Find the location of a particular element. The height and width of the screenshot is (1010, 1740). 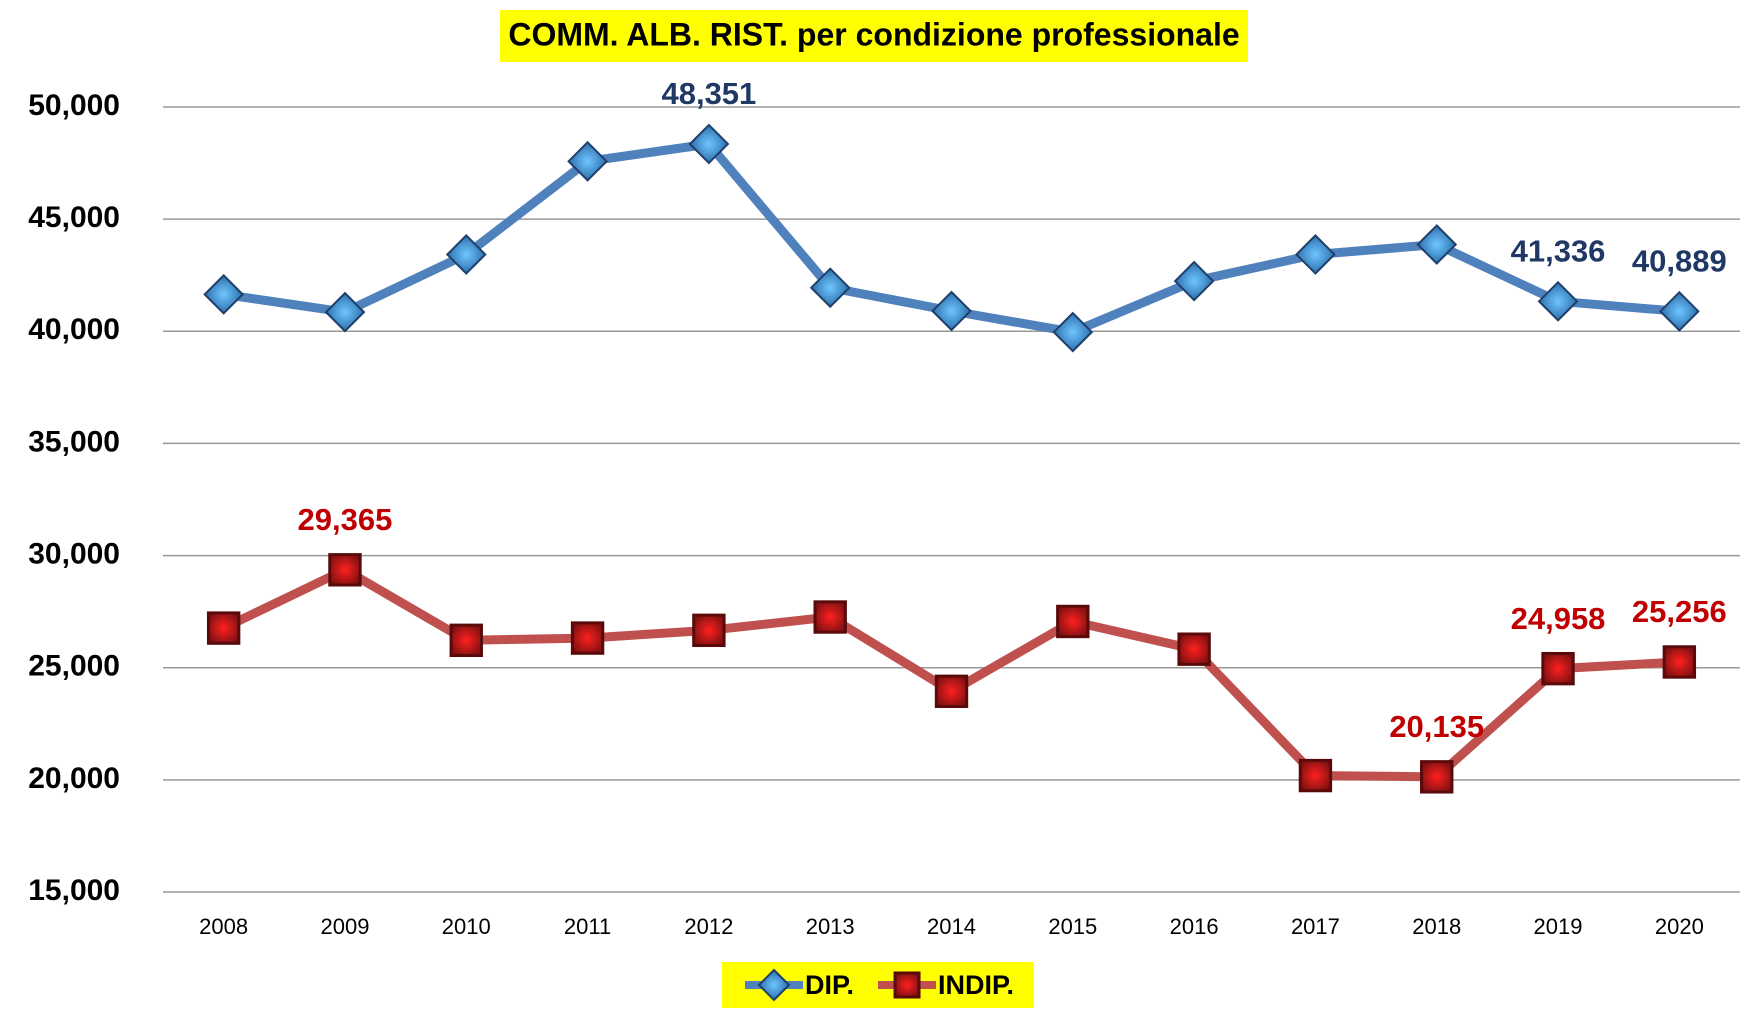

x-tick-label: 2016 is located at coordinates (1194, 926).